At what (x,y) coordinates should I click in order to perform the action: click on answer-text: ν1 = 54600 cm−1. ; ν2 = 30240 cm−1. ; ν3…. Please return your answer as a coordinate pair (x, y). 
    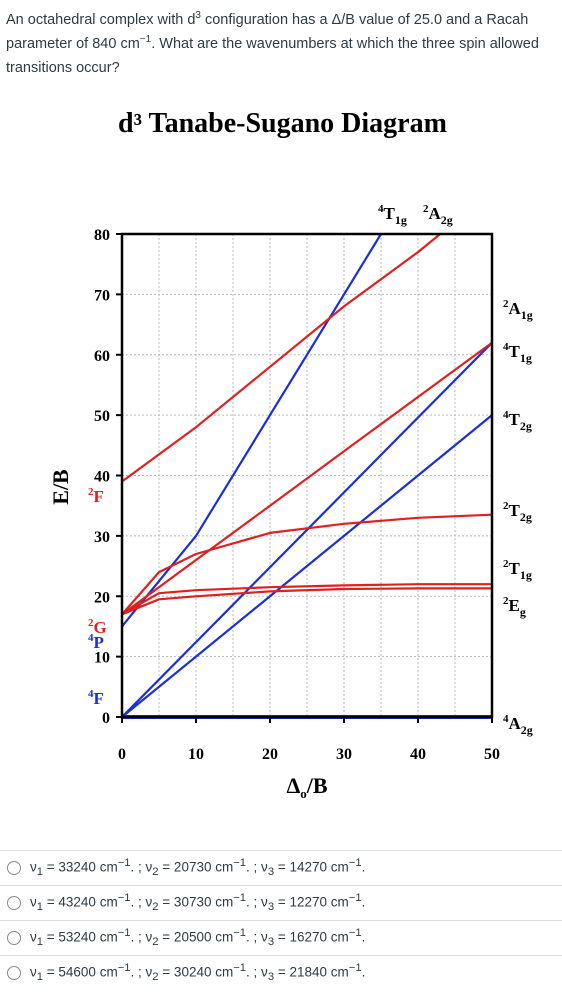
    Looking at the image, I should click on (198, 973).